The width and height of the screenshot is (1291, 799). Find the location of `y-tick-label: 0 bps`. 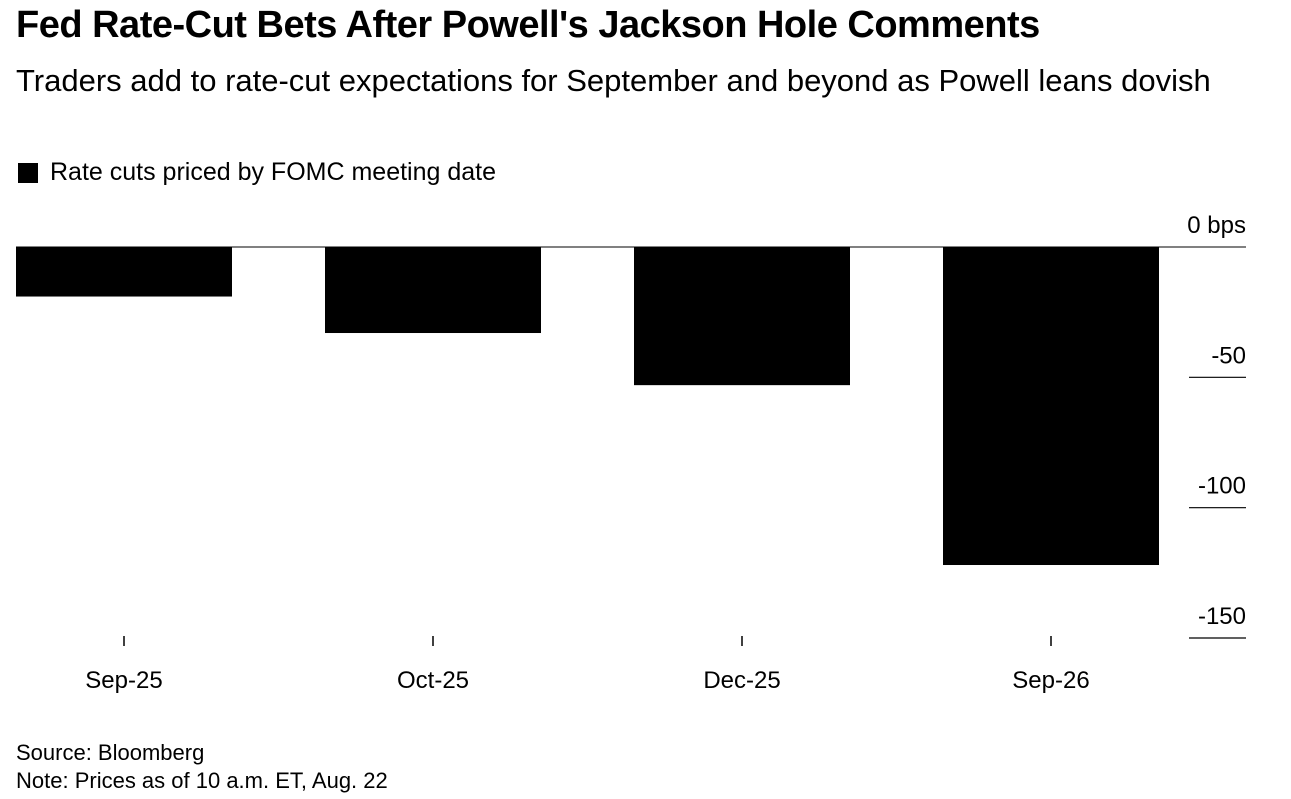

y-tick-label: 0 bps is located at coordinates (1216, 225).